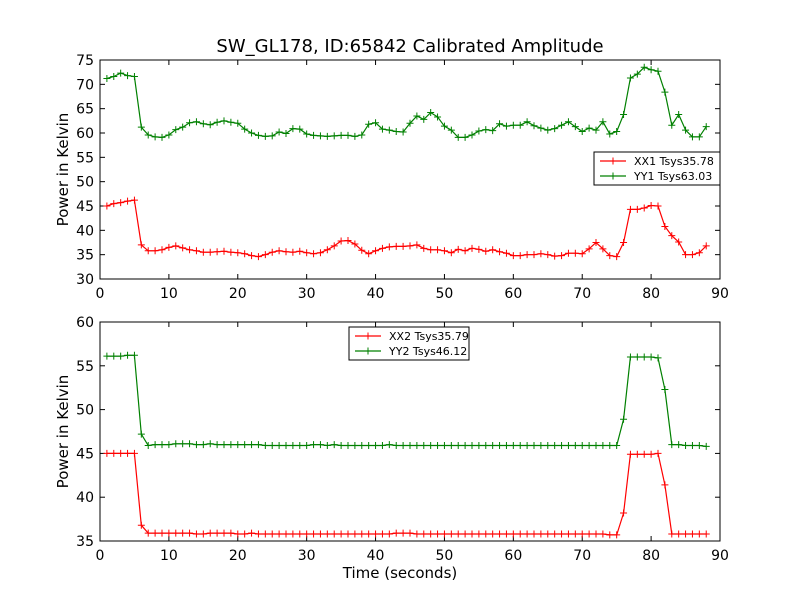 Image resolution: width=800 pixels, height=604 pixels. What do you see at coordinates (674, 161) in the screenshot?
I see `legend-label: XX1 Tsys35.78` at bounding box center [674, 161].